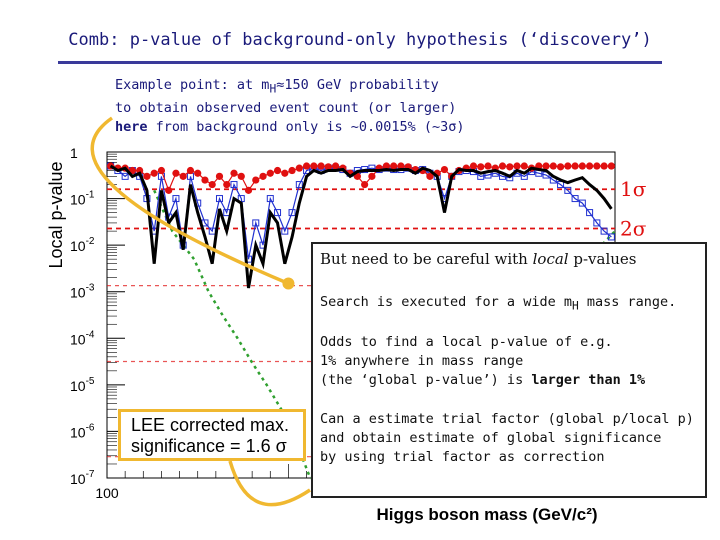 The width and height of the screenshot is (720, 540). I want to click on example-line1-post: ≈150 GeV probability, so click(357, 85).